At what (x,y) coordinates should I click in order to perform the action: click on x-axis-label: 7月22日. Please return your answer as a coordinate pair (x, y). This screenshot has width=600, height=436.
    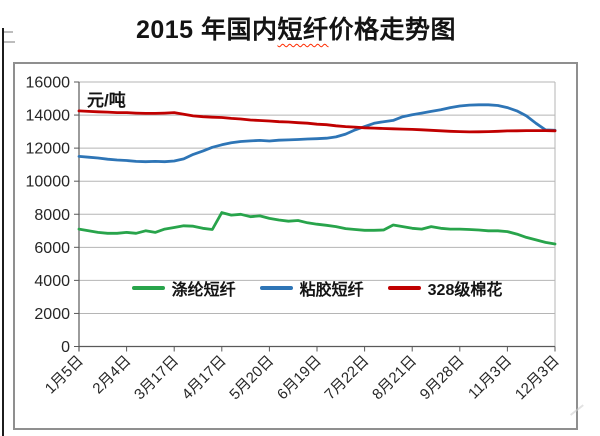
    Looking at the image, I should click on (346, 377).